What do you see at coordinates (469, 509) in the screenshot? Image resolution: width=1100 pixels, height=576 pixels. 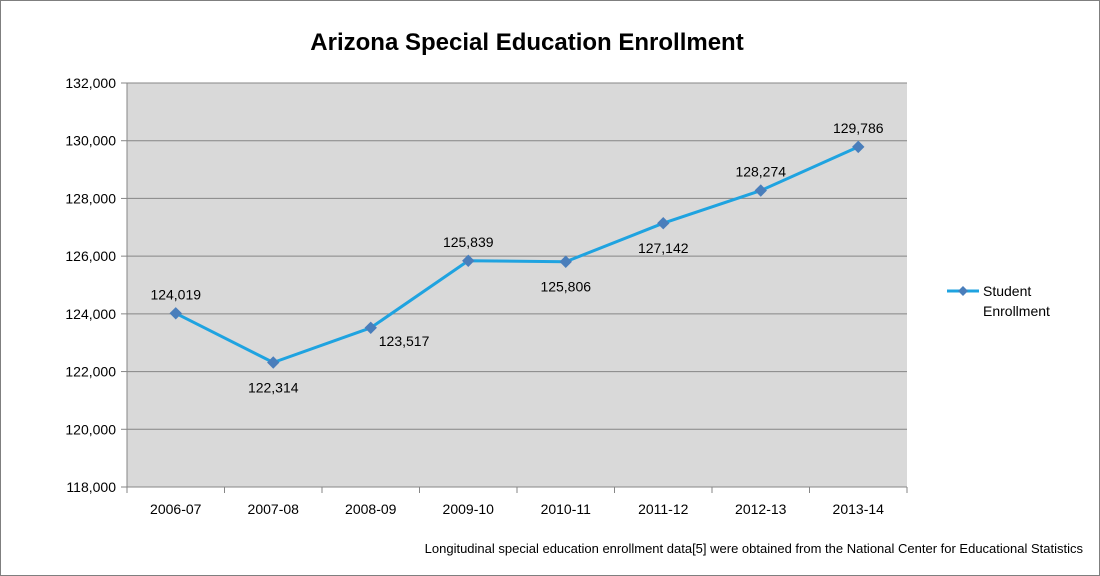 I see `x-tick-label: 2009-10` at bounding box center [469, 509].